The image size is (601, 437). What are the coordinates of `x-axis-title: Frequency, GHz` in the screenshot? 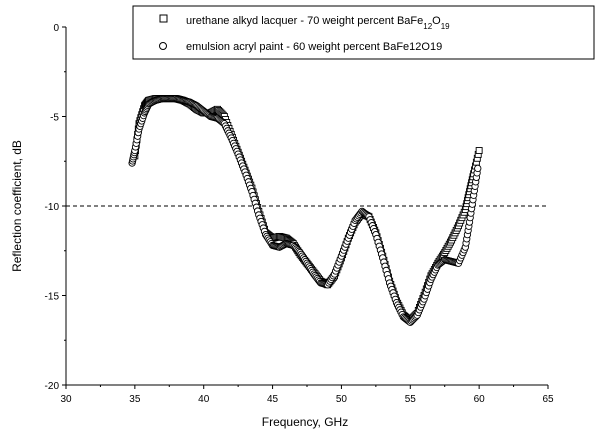 It's located at (305, 422).